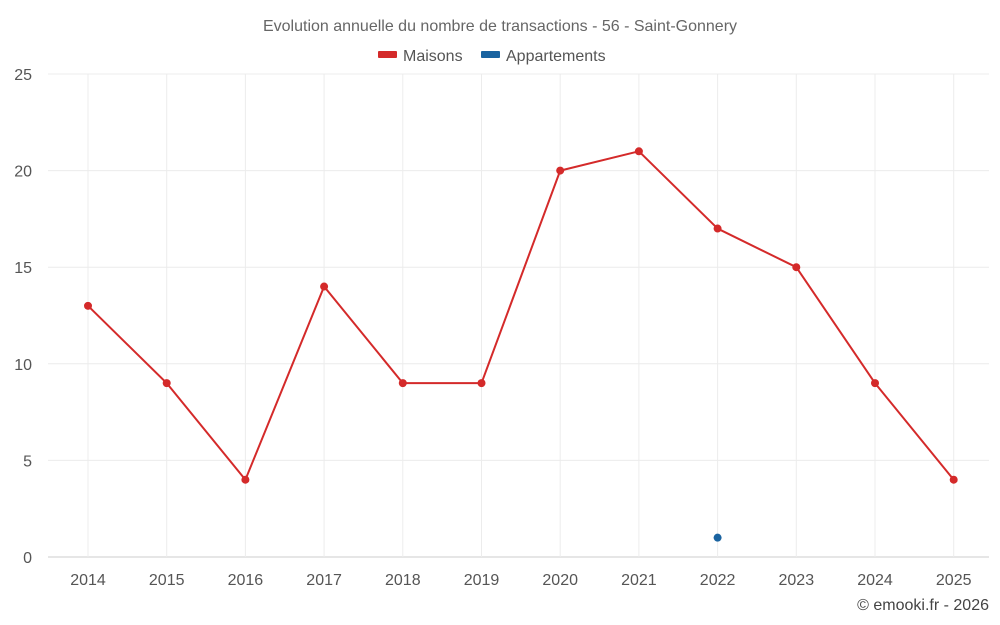 The width and height of the screenshot is (1000, 625). Describe the element at coordinates (797, 580) in the screenshot. I see `x-tick-label: 2023` at that location.